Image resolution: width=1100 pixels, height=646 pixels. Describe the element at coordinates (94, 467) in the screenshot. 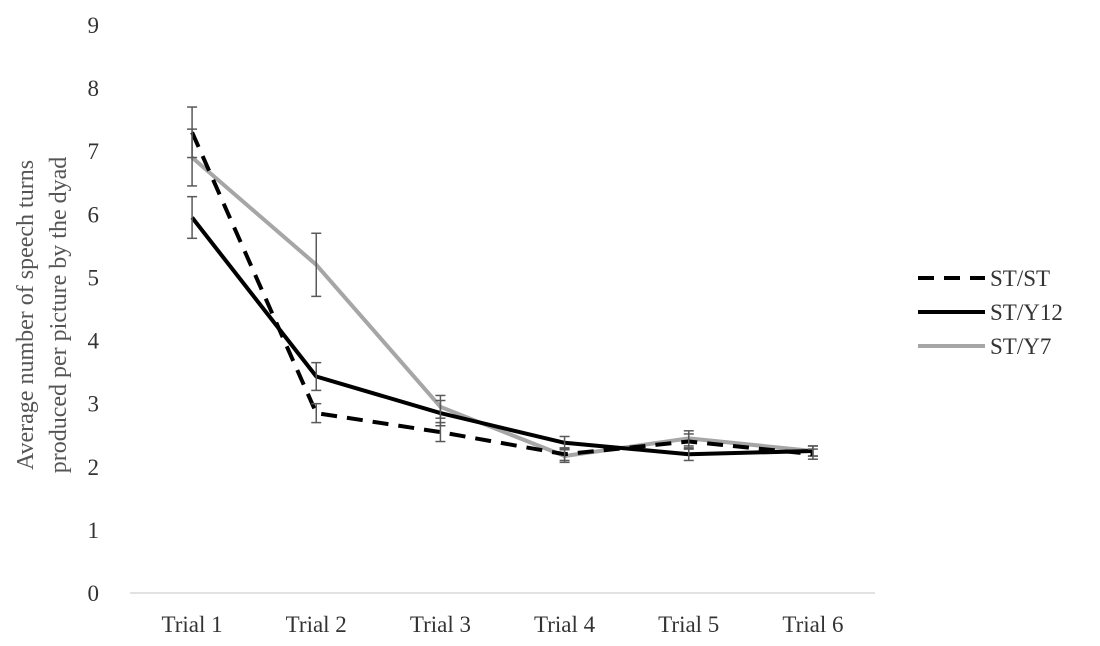

I see `y-tick-label: 2` at that location.